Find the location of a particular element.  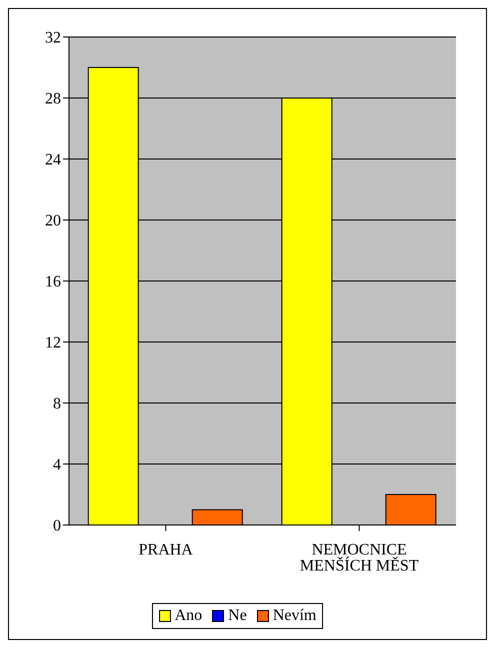

y-tick-label: 8 is located at coordinates (57, 404).